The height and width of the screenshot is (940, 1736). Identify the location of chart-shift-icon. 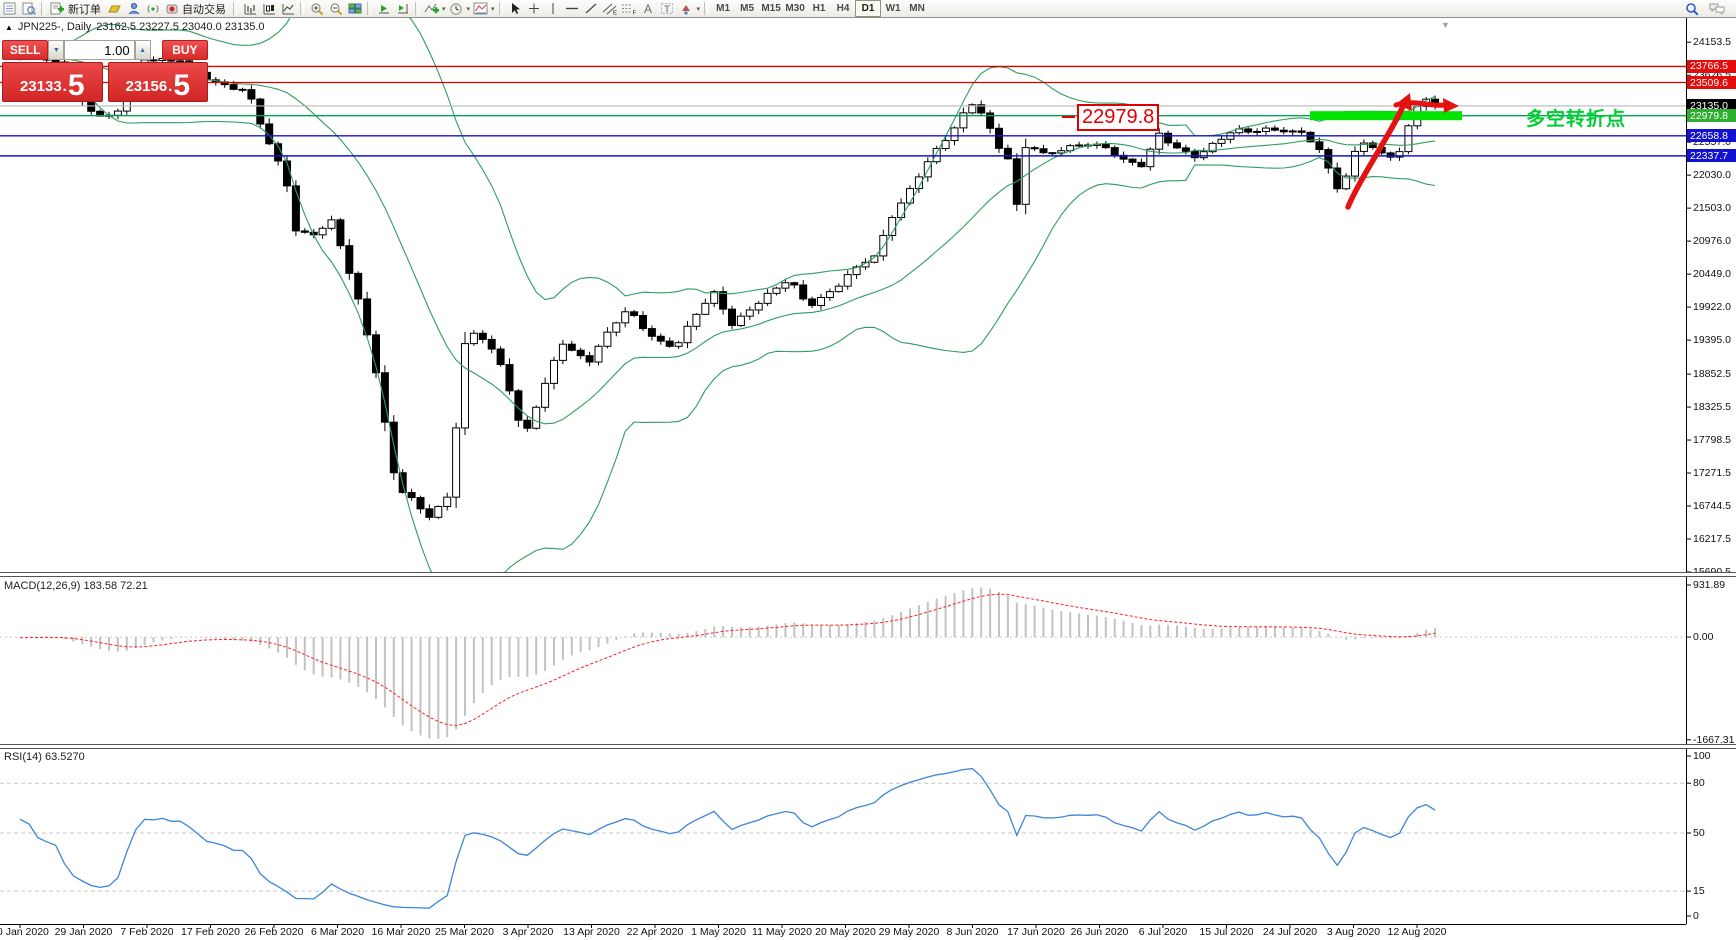
(402, 9).